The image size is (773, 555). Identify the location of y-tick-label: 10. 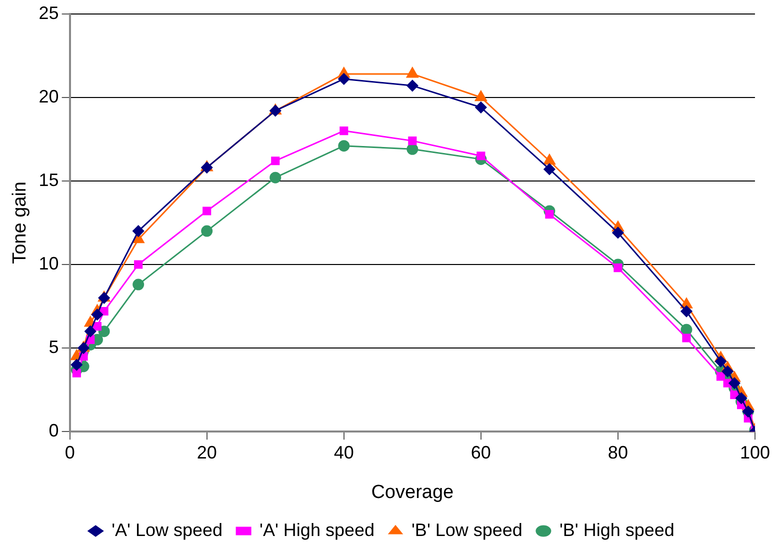
(48, 263).